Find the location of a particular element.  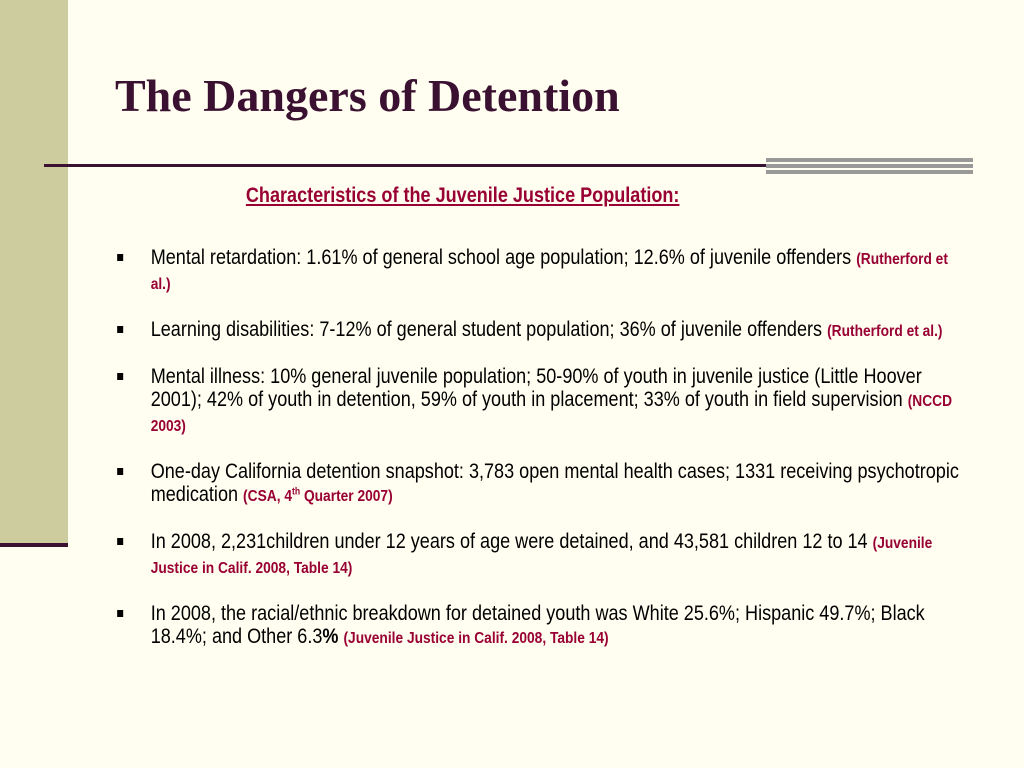

title-divider is located at coordinates (407, 165).